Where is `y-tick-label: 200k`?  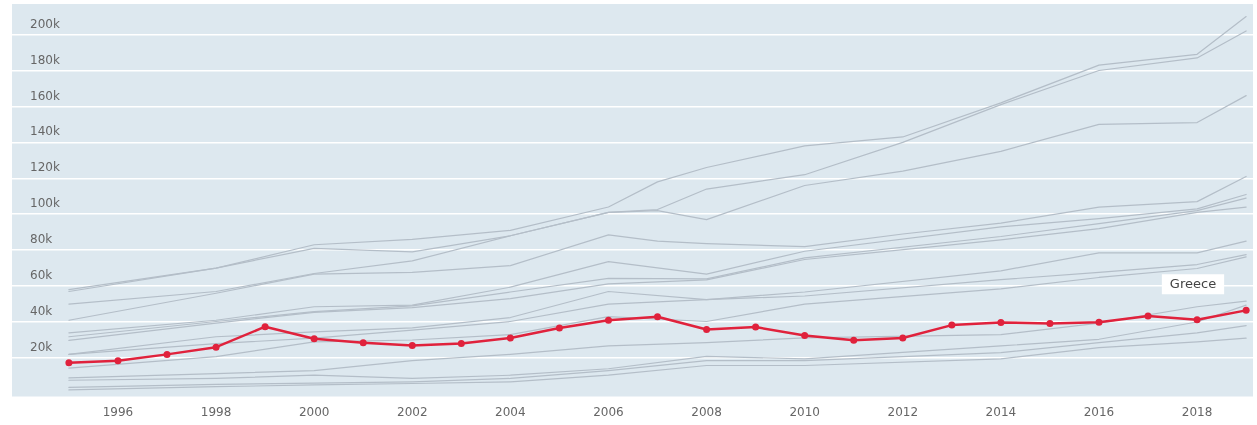
y-tick-label: 200k is located at coordinates (45, 23).